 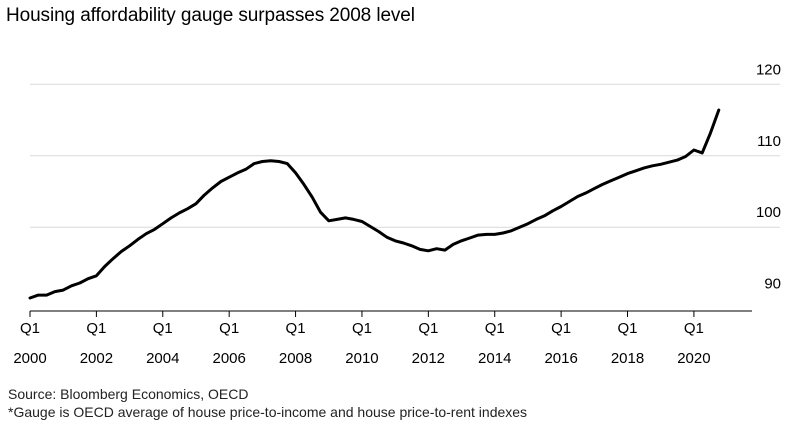 I want to click on y-tick-label-100: 100, so click(x=768, y=212).